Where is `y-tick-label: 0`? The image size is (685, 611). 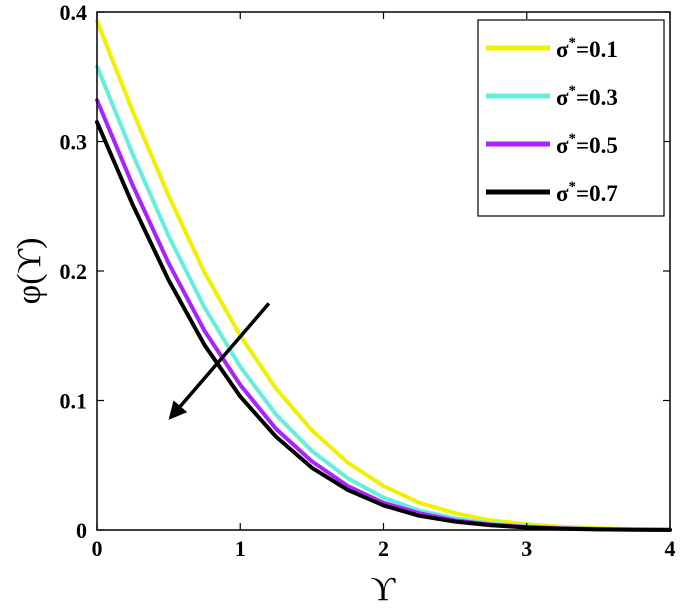
y-tick-label: 0 is located at coordinates (81, 530).